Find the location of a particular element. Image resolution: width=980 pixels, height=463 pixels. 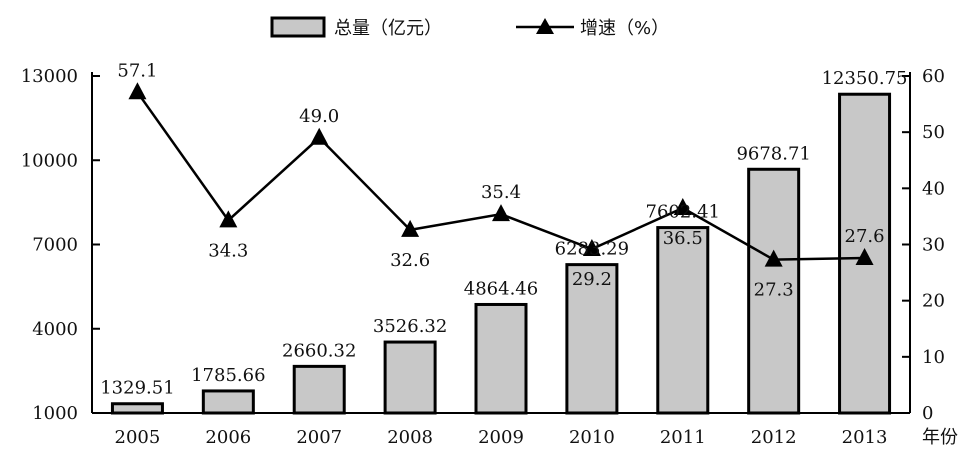

right-tick-label: 40 is located at coordinates (933, 188).